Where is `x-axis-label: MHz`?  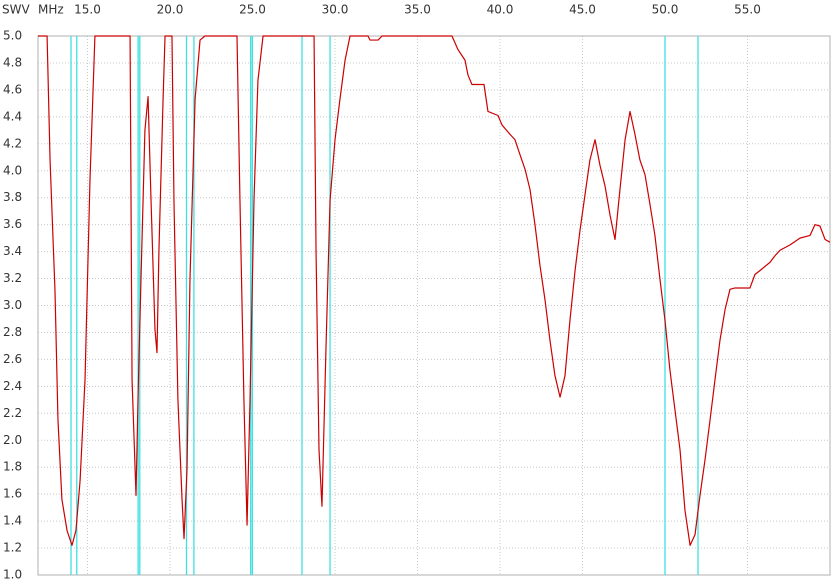 x-axis-label: MHz is located at coordinates (51, 10).